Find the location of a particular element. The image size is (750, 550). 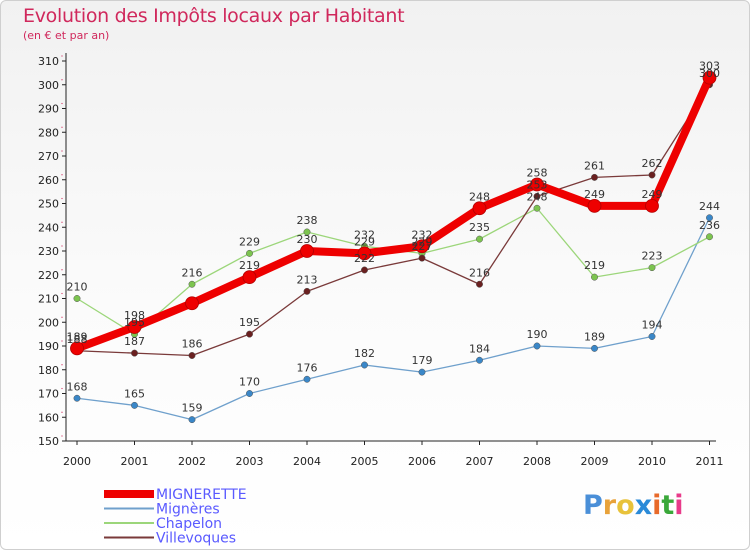

y-tick-label: 250 is located at coordinates (48, 204).